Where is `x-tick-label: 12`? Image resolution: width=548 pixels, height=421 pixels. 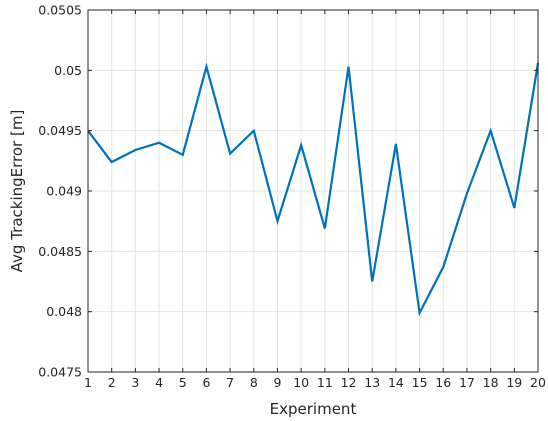 x-tick-label: 12 is located at coordinates (349, 382).